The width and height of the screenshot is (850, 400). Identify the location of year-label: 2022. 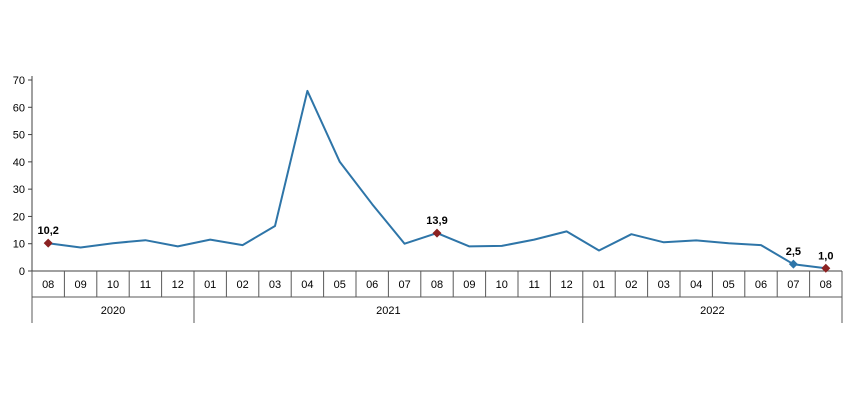
(712, 311).